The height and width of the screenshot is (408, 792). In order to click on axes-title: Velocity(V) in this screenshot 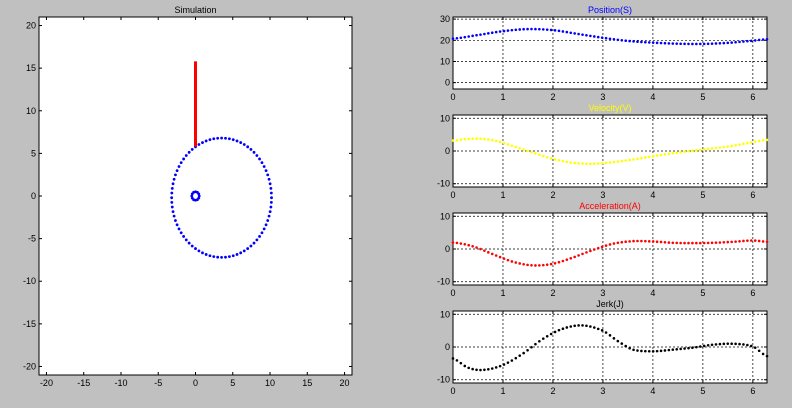, I will do `click(609, 108)`.